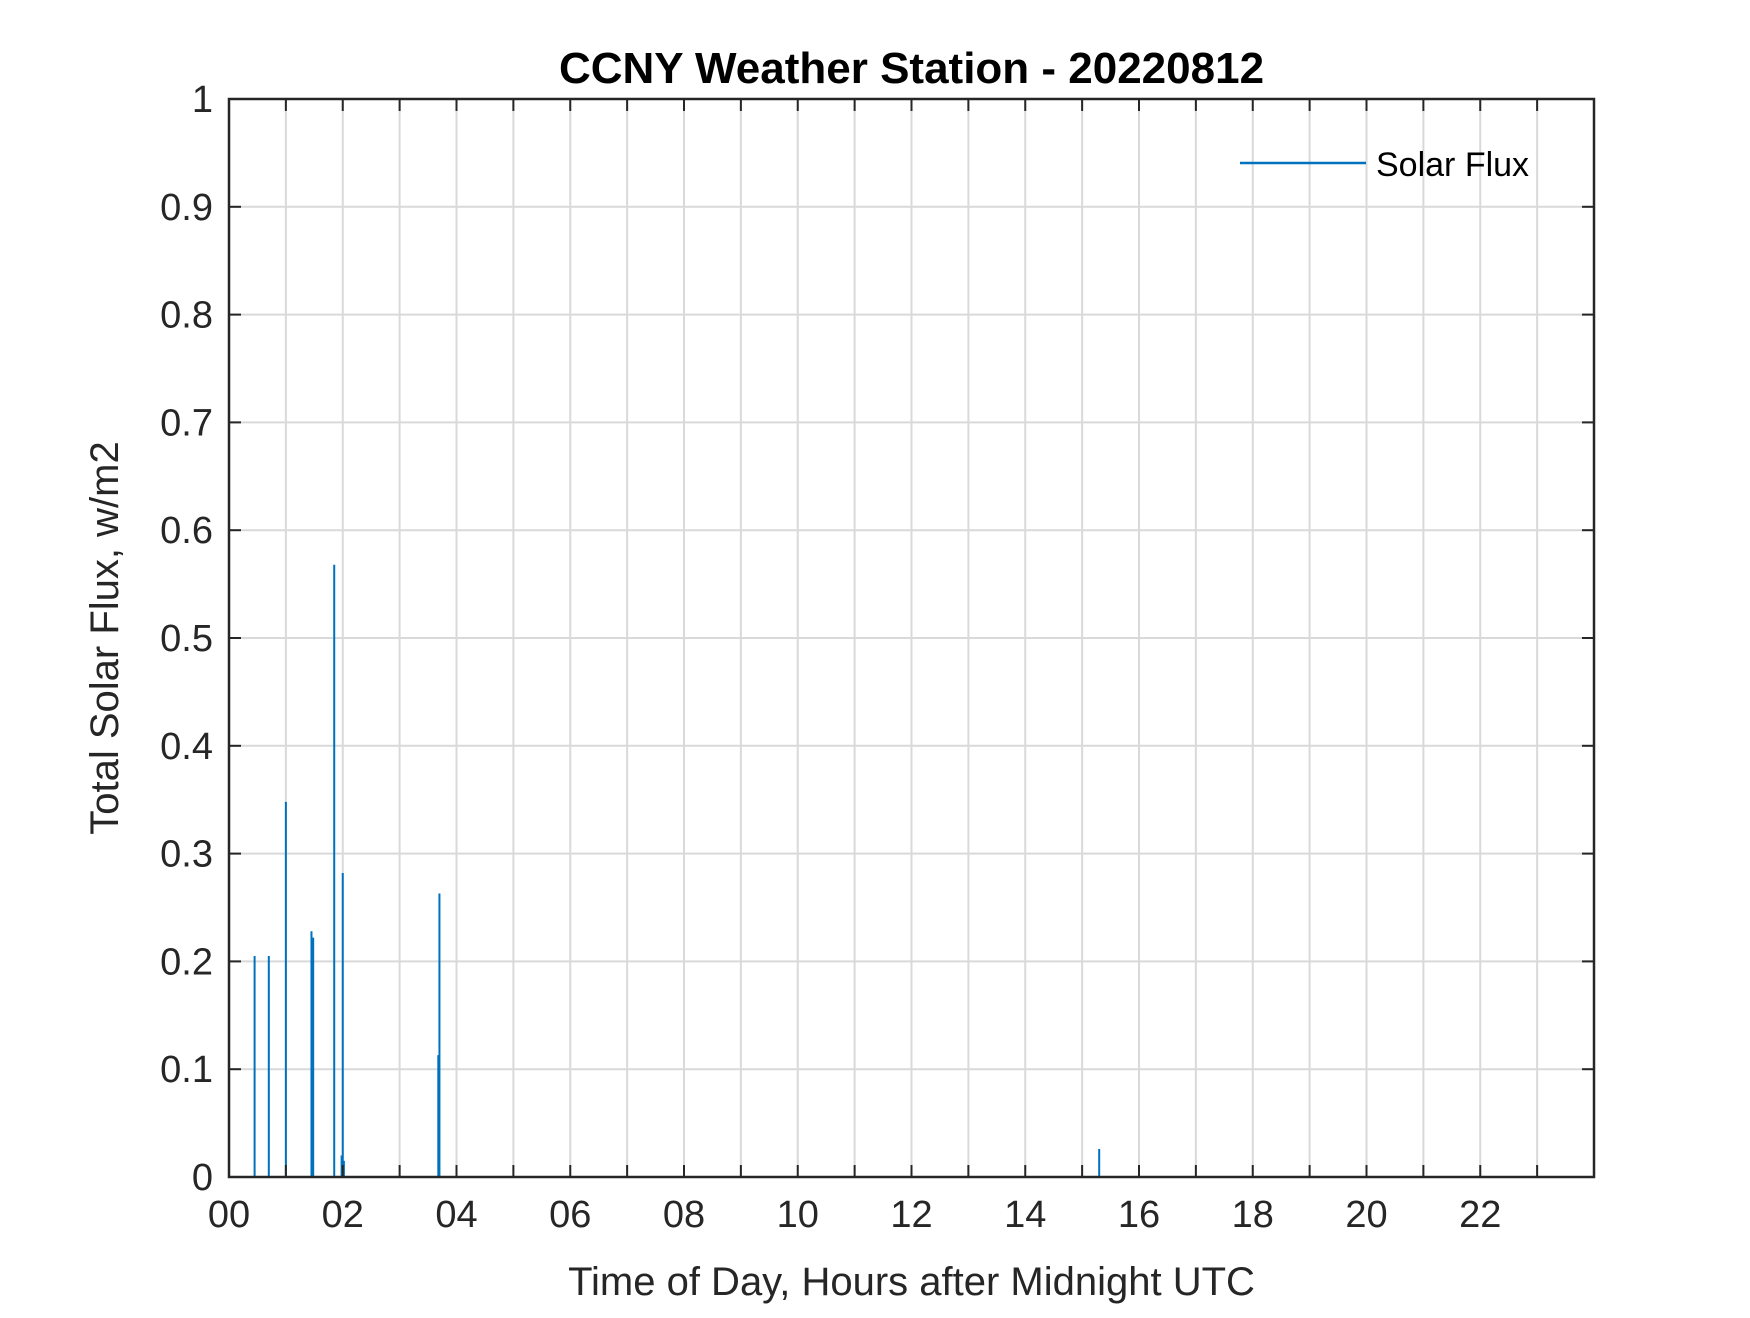 The height and width of the screenshot is (1318, 1750). Describe the element at coordinates (1253, 1215) in the screenshot. I see `x-tick-label: 18` at that location.